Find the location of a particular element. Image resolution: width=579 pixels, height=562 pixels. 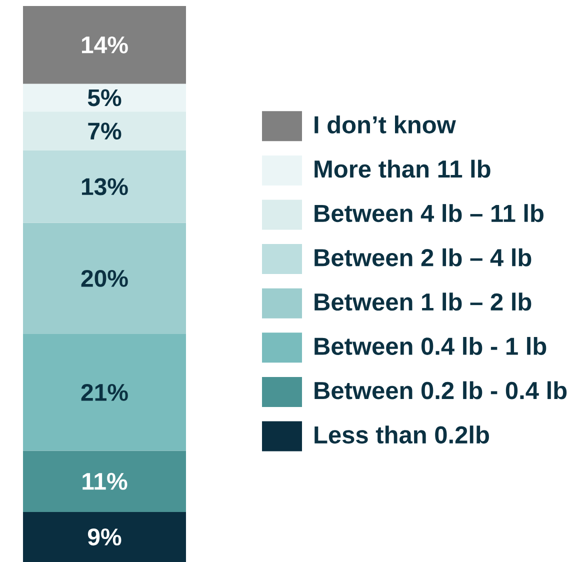

legend-label: More than 11 lb is located at coordinates (402, 169).